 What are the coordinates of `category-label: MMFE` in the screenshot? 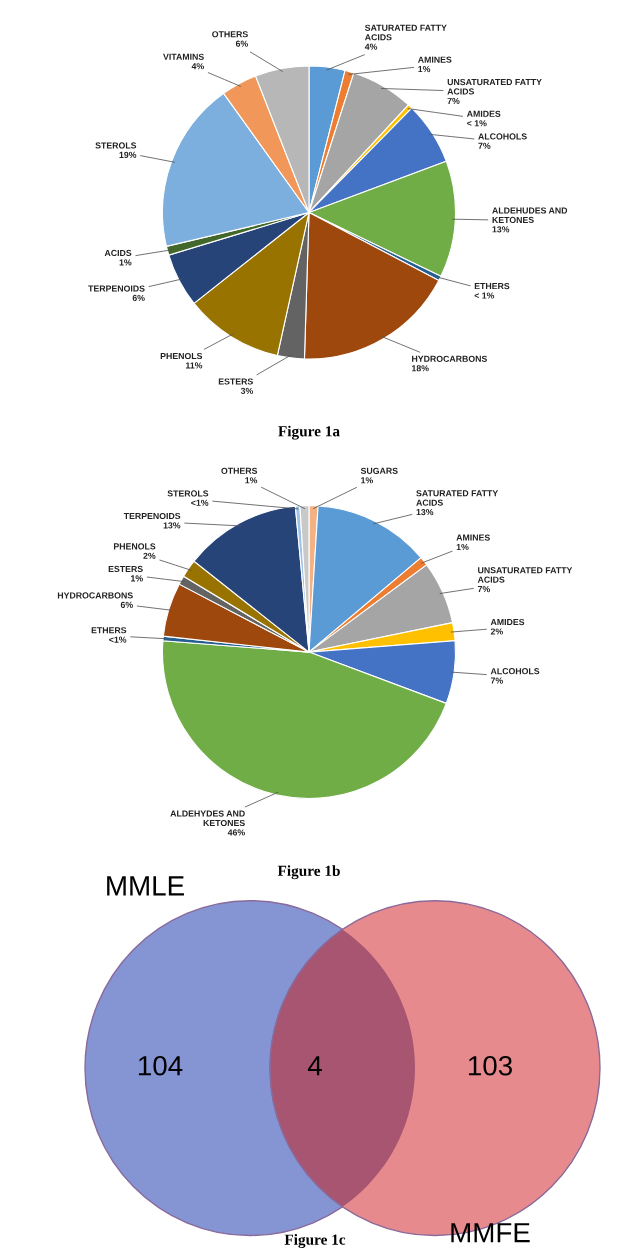 It's located at (490, 1233).